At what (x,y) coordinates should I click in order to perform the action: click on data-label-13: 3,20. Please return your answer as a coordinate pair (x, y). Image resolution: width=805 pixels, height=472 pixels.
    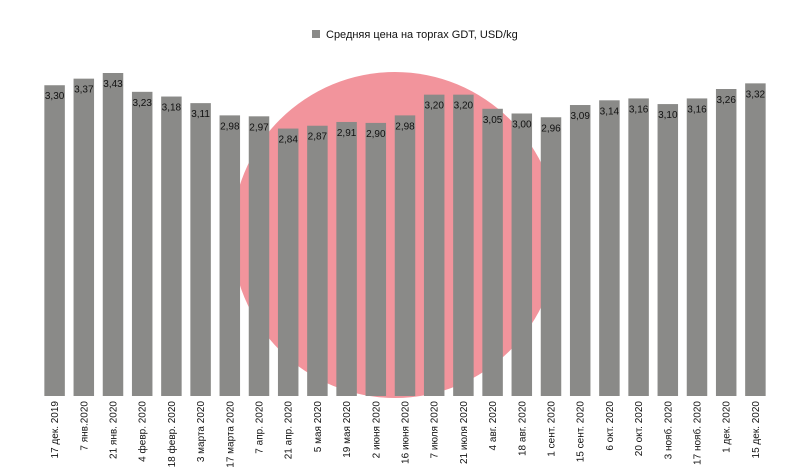
    Looking at the image, I should click on (434, 106).